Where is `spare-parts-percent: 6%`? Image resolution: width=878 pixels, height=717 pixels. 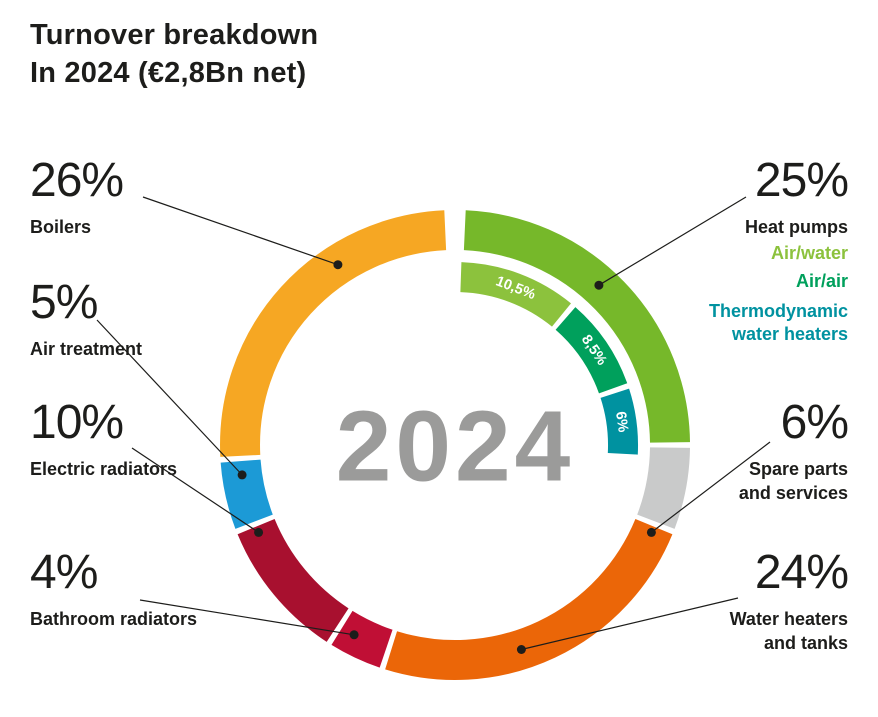
spare-parts-percent: 6% is located at coordinates (814, 422).